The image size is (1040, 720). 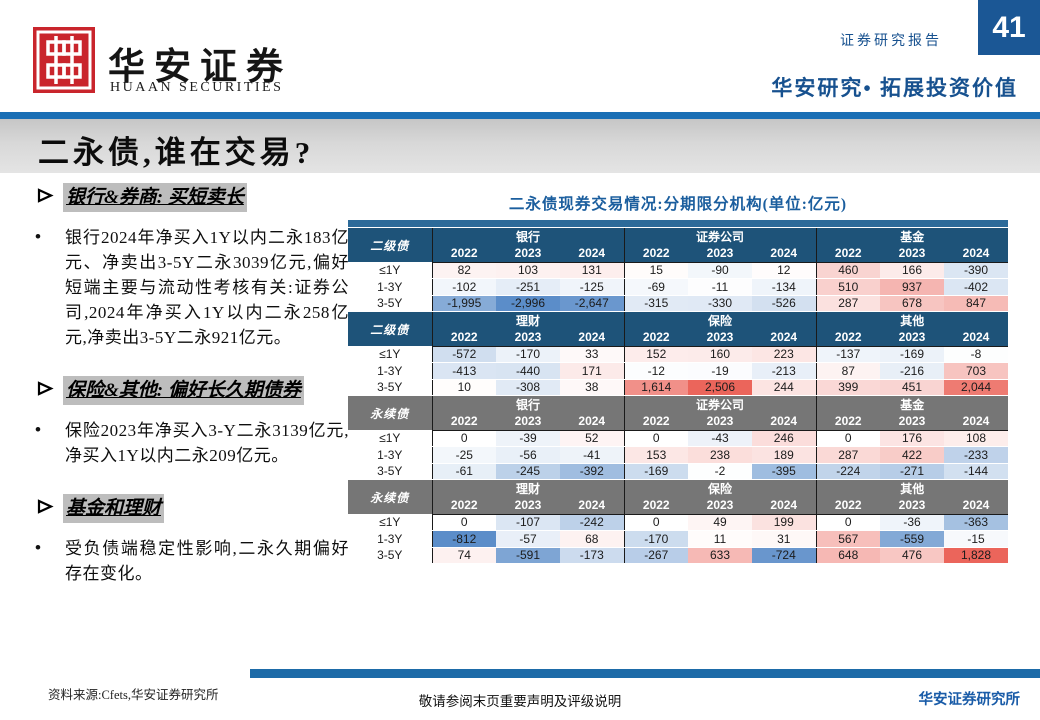 What do you see at coordinates (784, 455) in the screenshot?
I see `value-cell: 189` at bounding box center [784, 455].